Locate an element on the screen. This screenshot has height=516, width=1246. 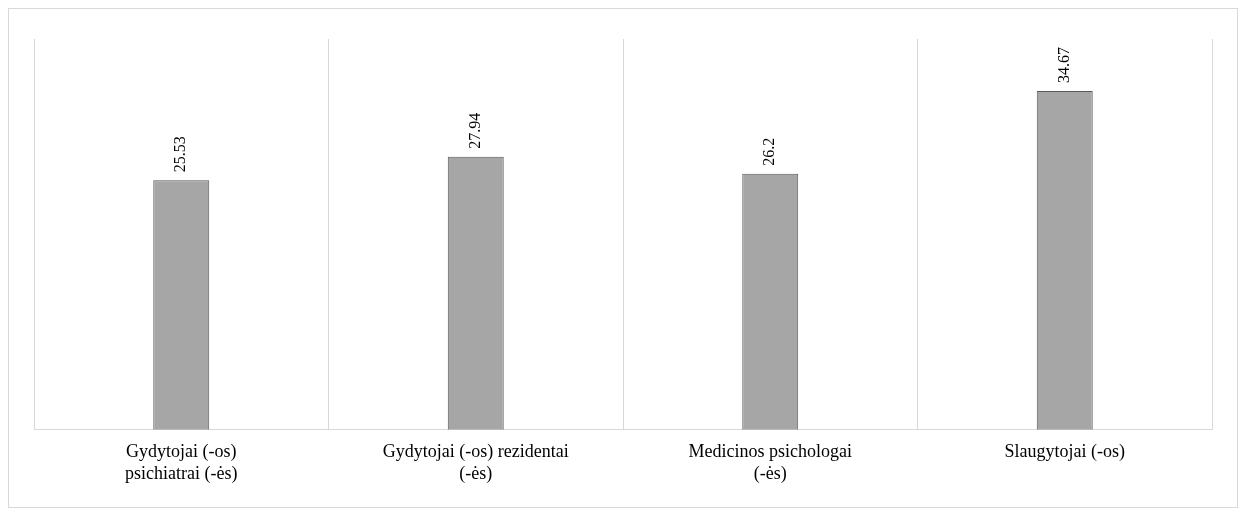
x-tick-label: Gydytojai (-os) psichiatrai (-ės) is located at coordinates (181, 462).